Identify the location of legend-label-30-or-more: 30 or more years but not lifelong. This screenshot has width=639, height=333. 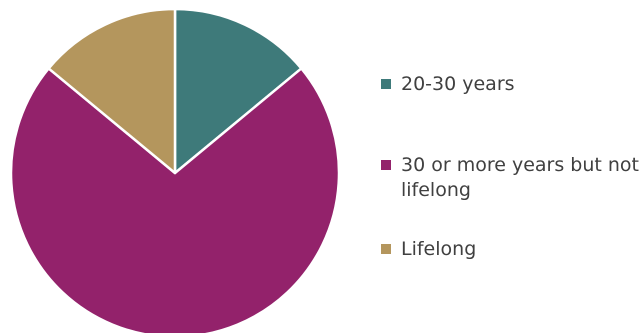
(520, 177).